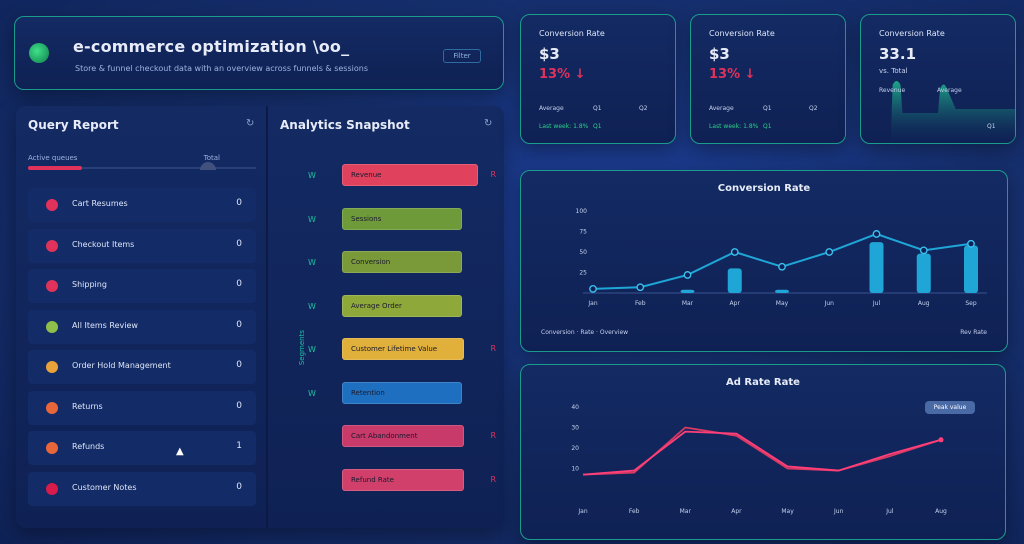  Describe the element at coordinates (403, 436) in the screenshot. I see `analysis-bar: Cart Abandonment` at that location.